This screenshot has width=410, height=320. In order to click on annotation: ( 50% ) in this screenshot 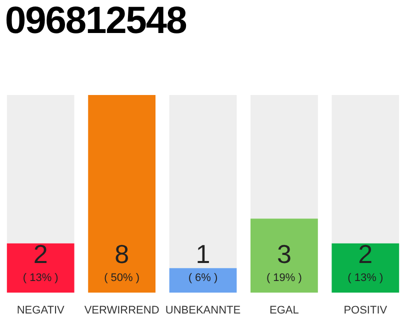, I will do `click(122, 278)`.